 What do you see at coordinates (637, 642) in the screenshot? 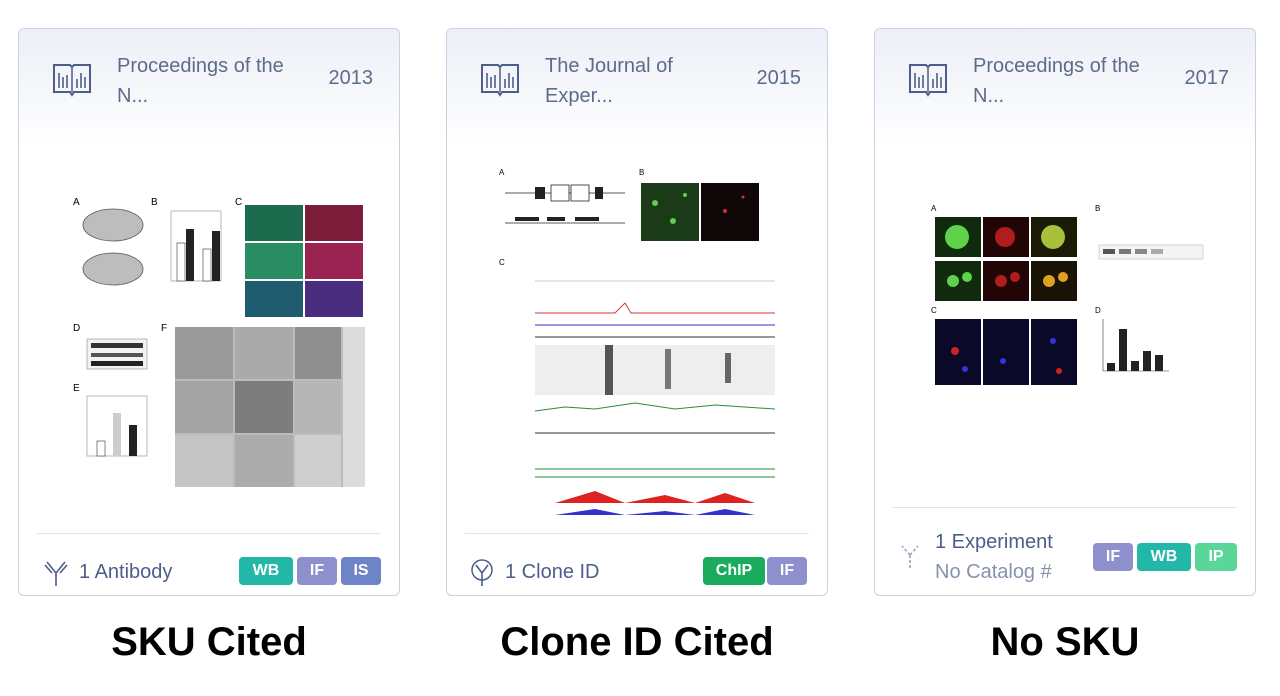
I see `caption-clone-id-cited: Clone ID Cited` at bounding box center [637, 642].